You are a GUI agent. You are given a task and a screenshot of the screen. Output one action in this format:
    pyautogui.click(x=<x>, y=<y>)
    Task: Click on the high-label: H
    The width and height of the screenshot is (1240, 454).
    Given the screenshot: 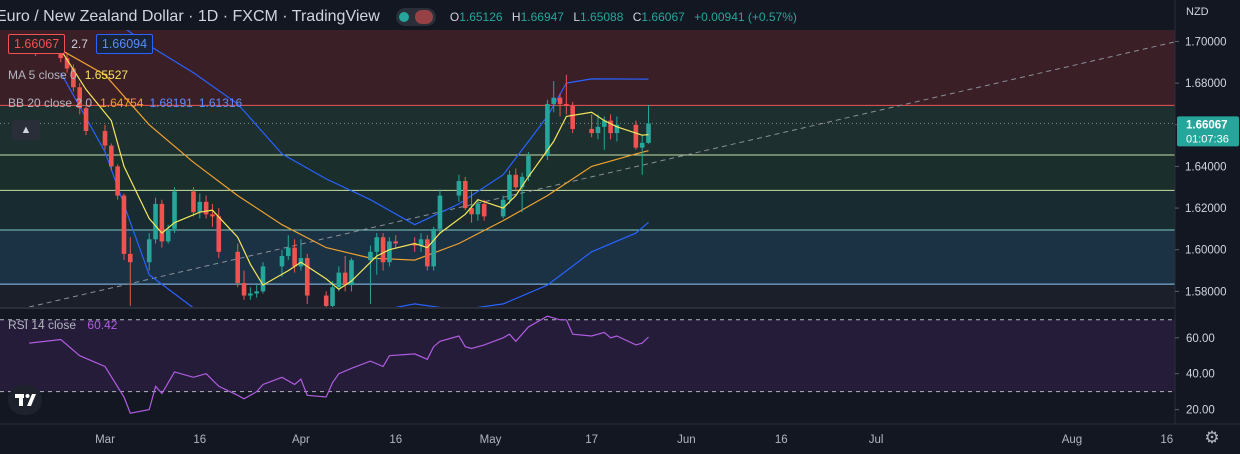 What is the action you would take?
    pyautogui.click(x=516, y=17)
    